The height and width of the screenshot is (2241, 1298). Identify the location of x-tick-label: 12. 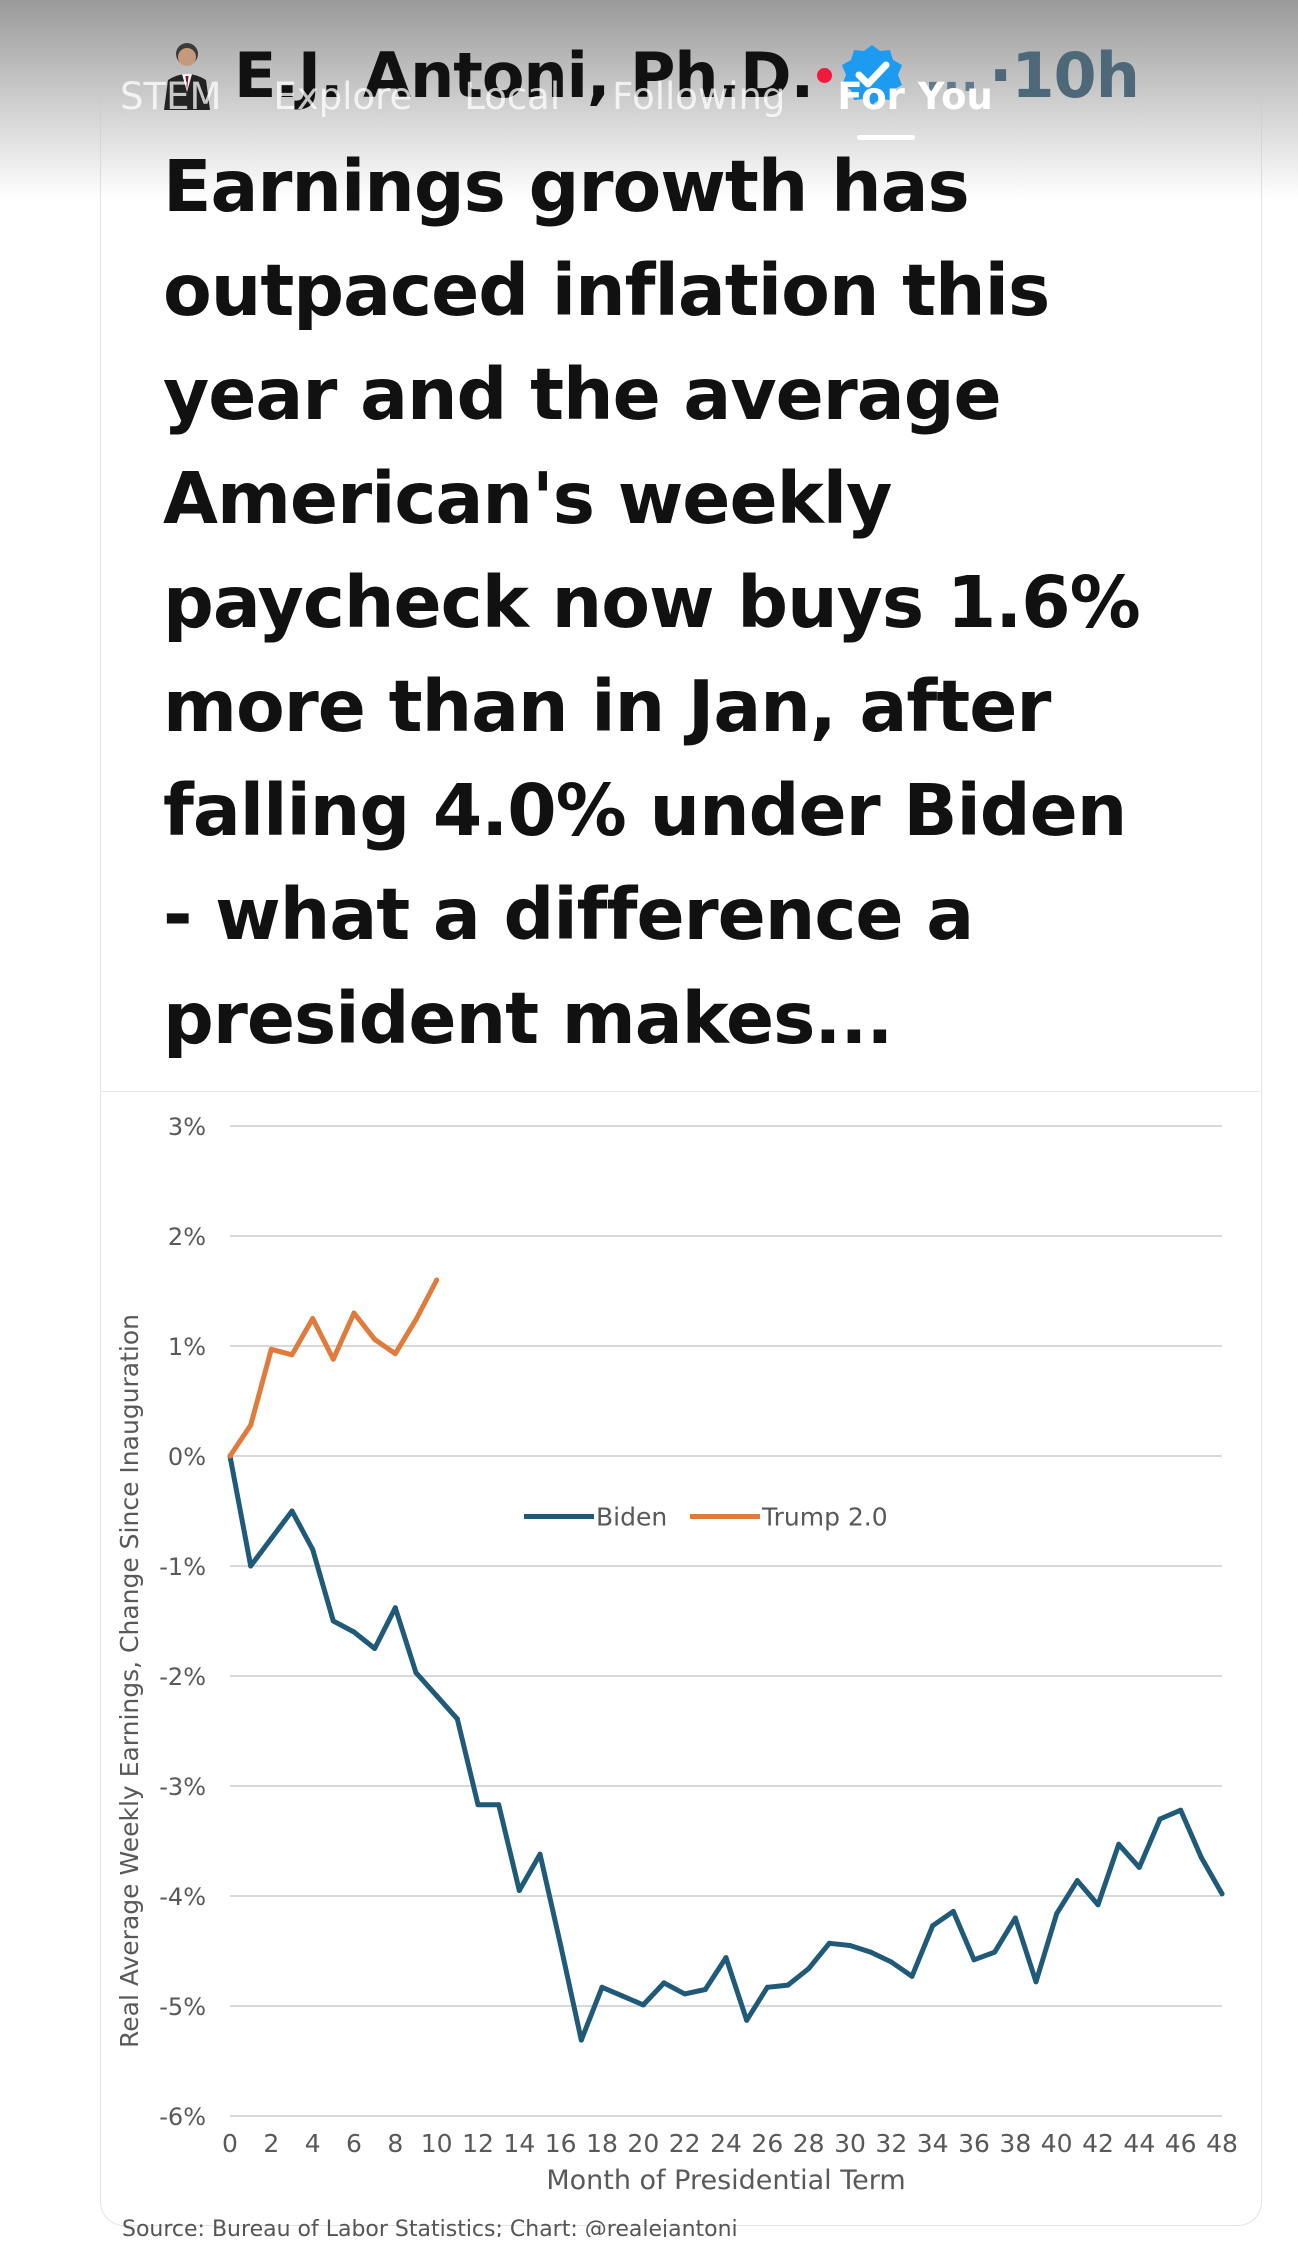
(478, 2143).